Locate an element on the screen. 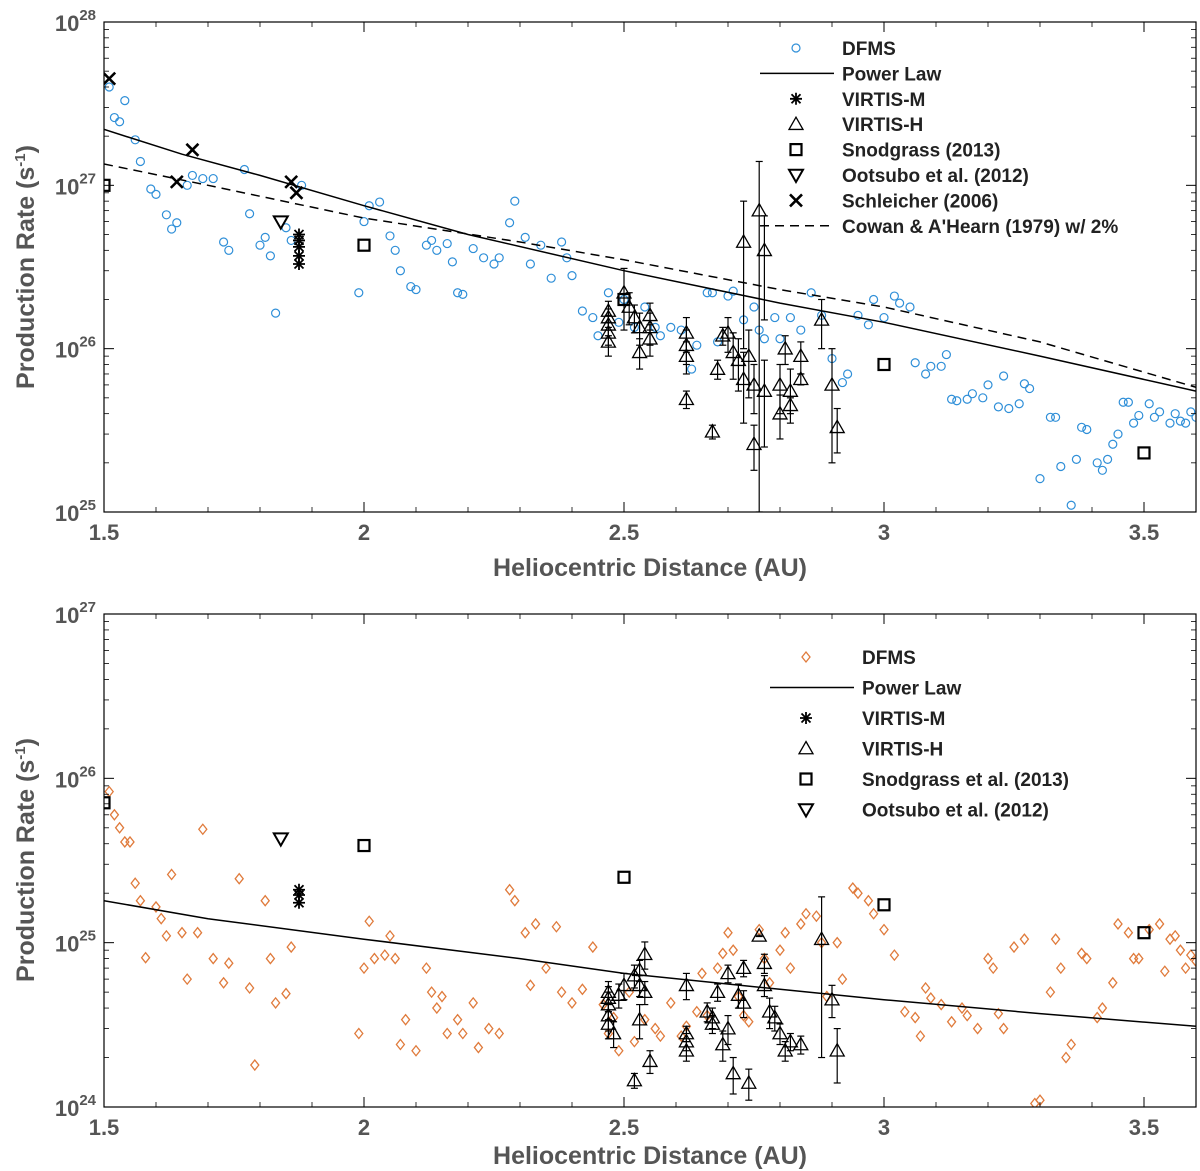  x-tick-label: 2.5 is located at coordinates (624, 1127).